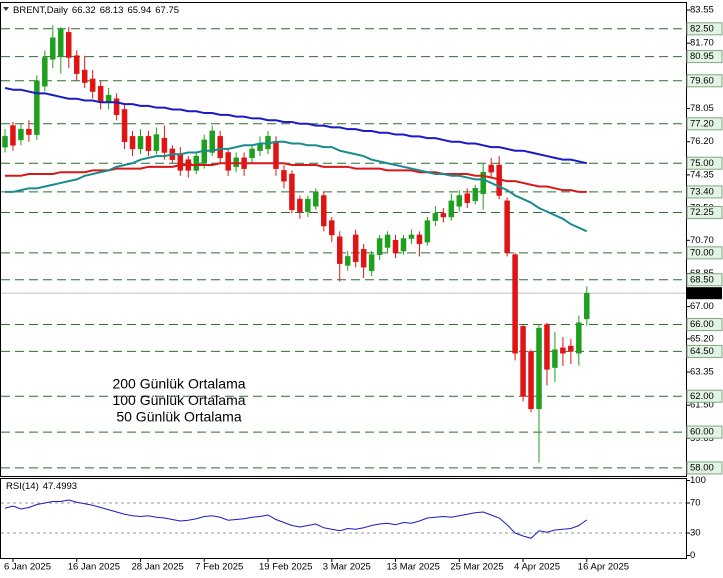 The width and height of the screenshot is (723, 578). Describe the element at coordinates (167, 10) in the screenshot. I see `ohlc-close: 67.75` at that location.